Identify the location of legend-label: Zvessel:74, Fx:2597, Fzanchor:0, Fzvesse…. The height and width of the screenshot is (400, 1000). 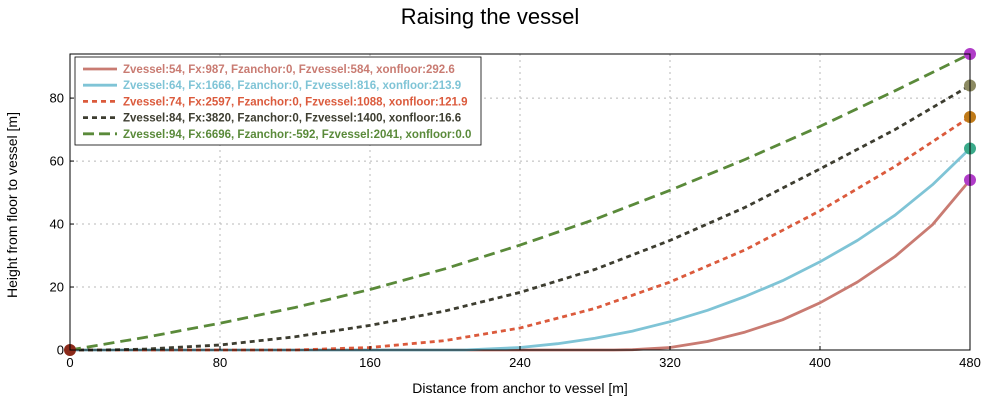
(295, 102).